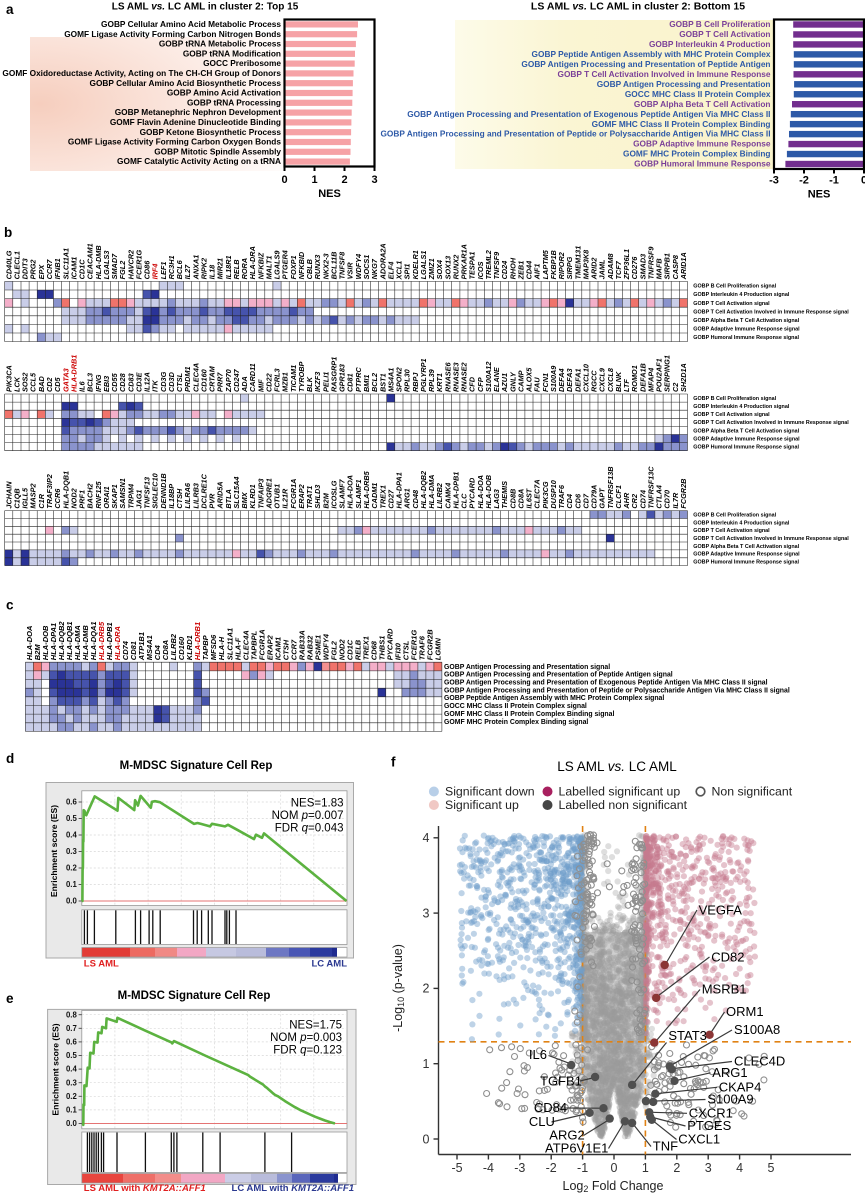  What do you see at coordinates (447, 268) in the screenshot?
I see `svg-text: SOX13` at bounding box center [447, 268].